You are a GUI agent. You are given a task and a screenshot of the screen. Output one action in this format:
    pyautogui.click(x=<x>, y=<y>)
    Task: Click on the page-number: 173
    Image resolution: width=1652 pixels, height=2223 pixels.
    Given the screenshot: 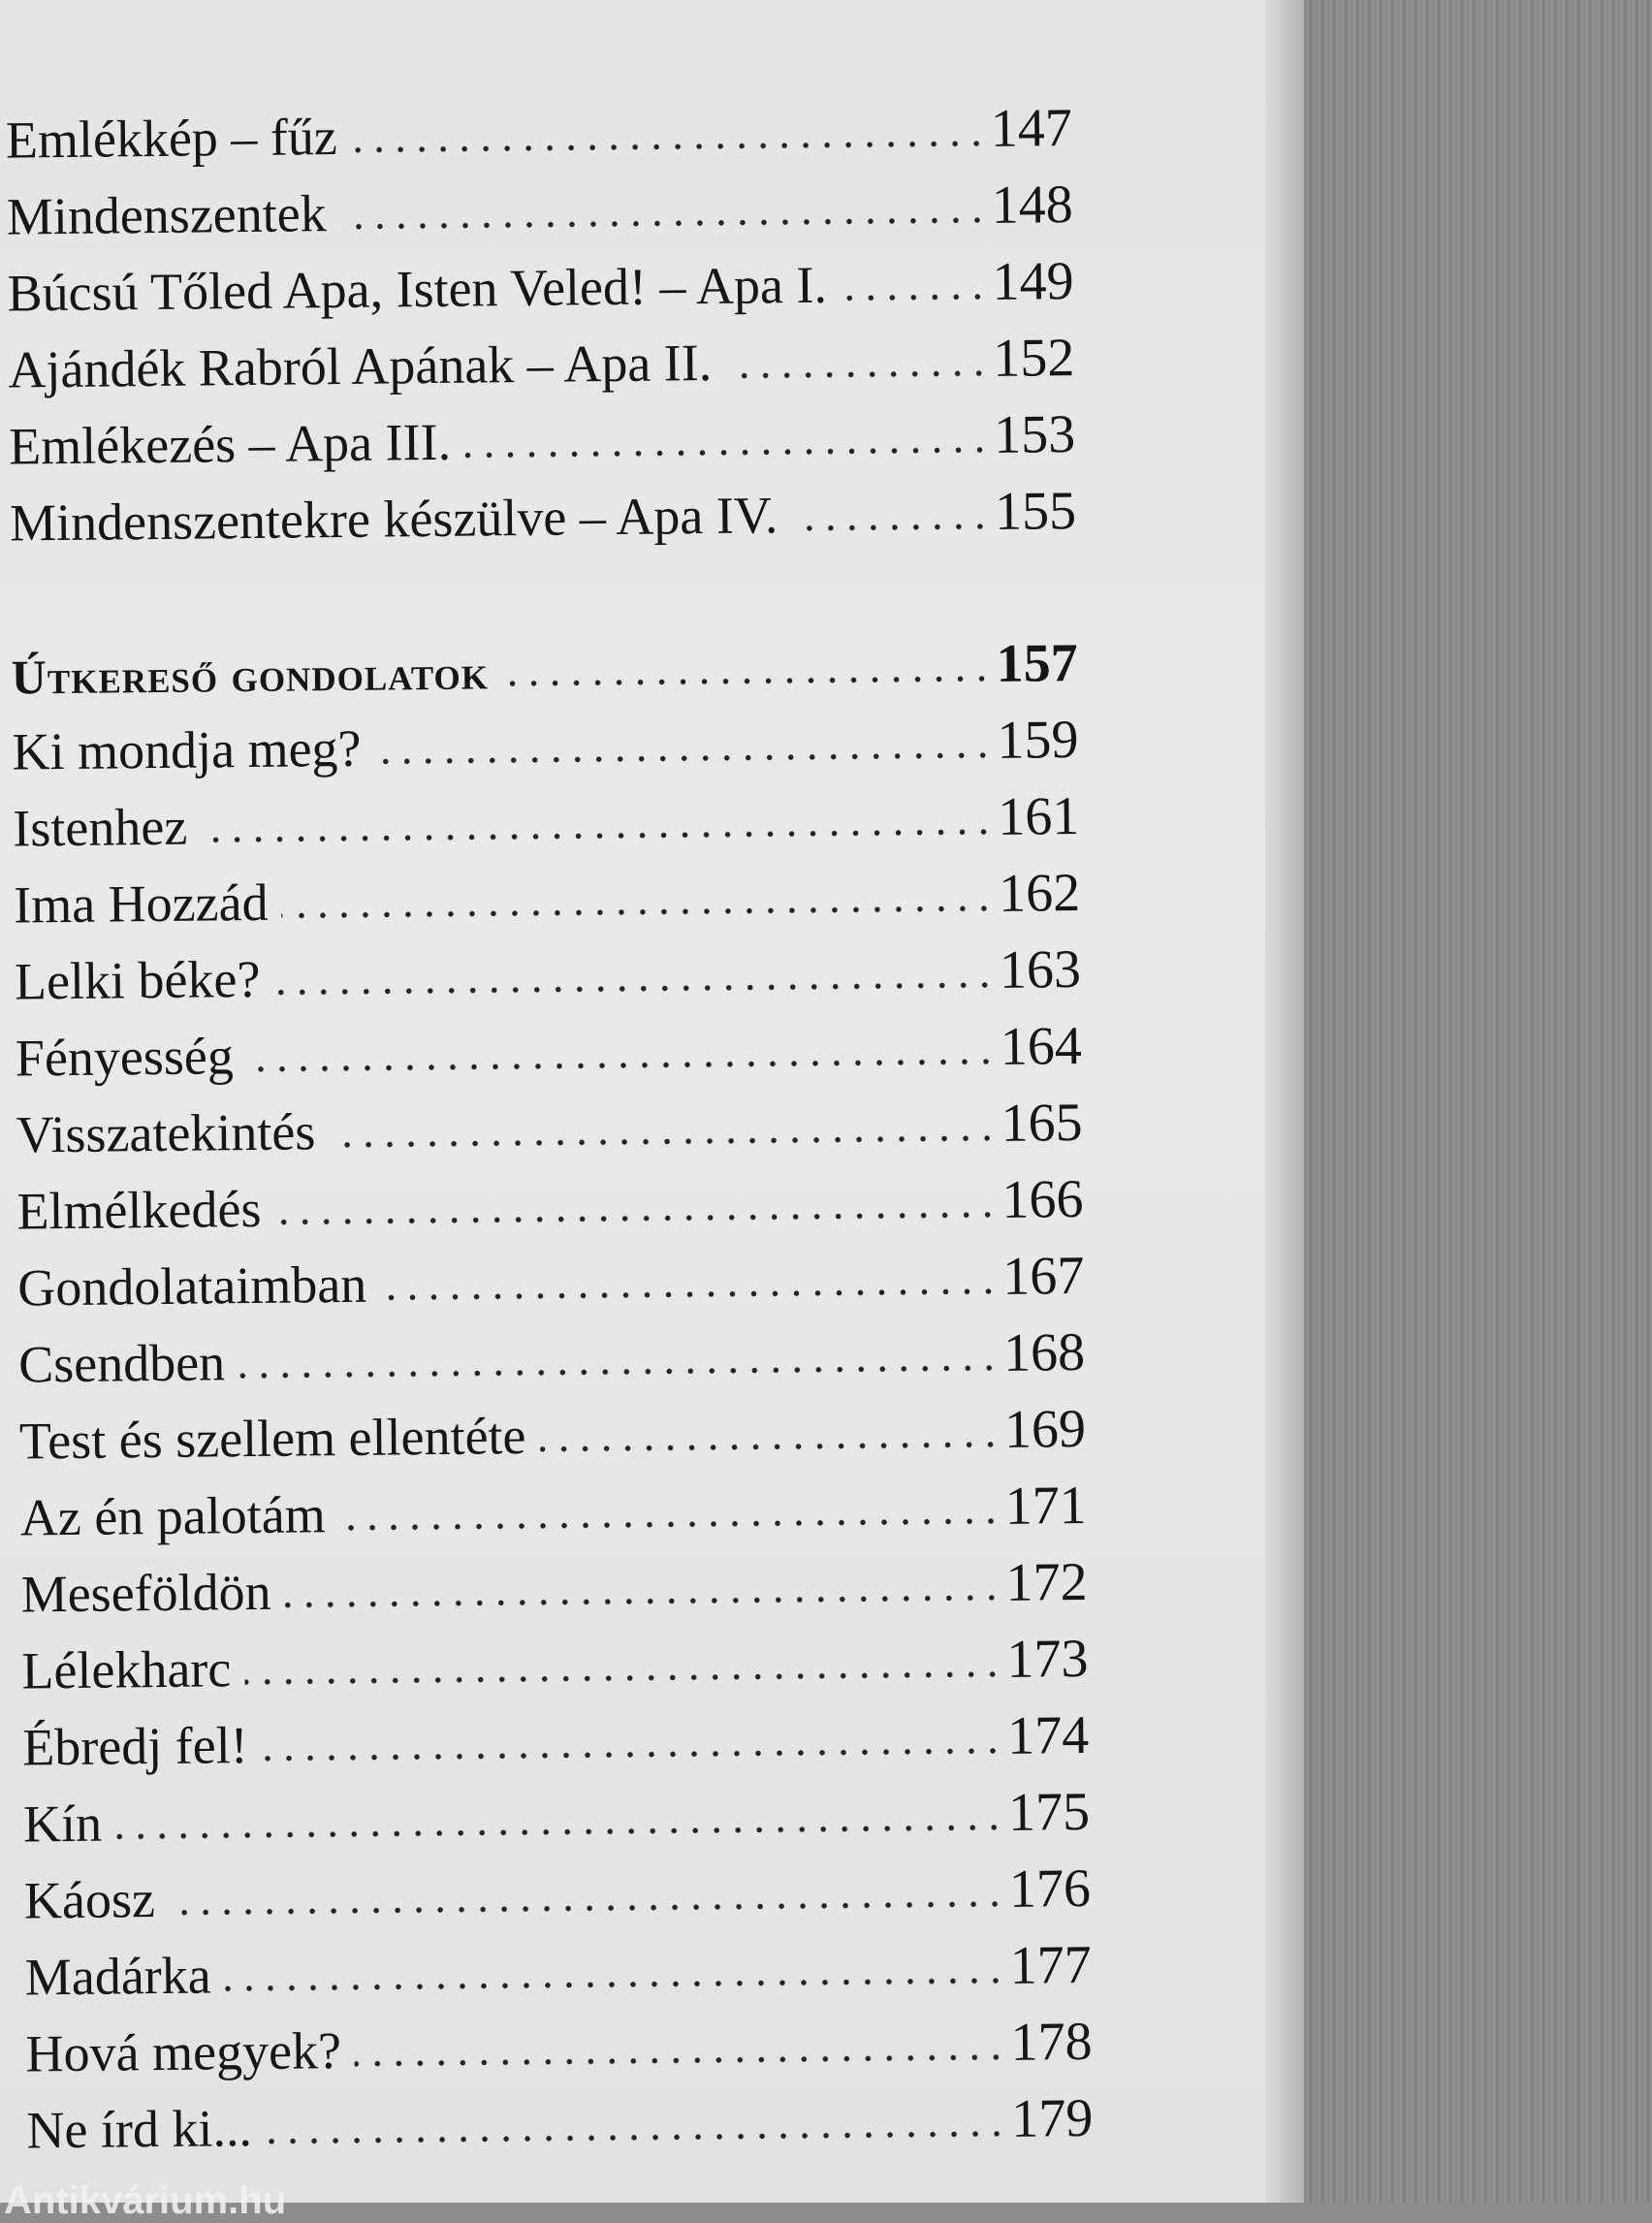 What is the action you would take?
    pyautogui.click(x=1047, y=1659)
    